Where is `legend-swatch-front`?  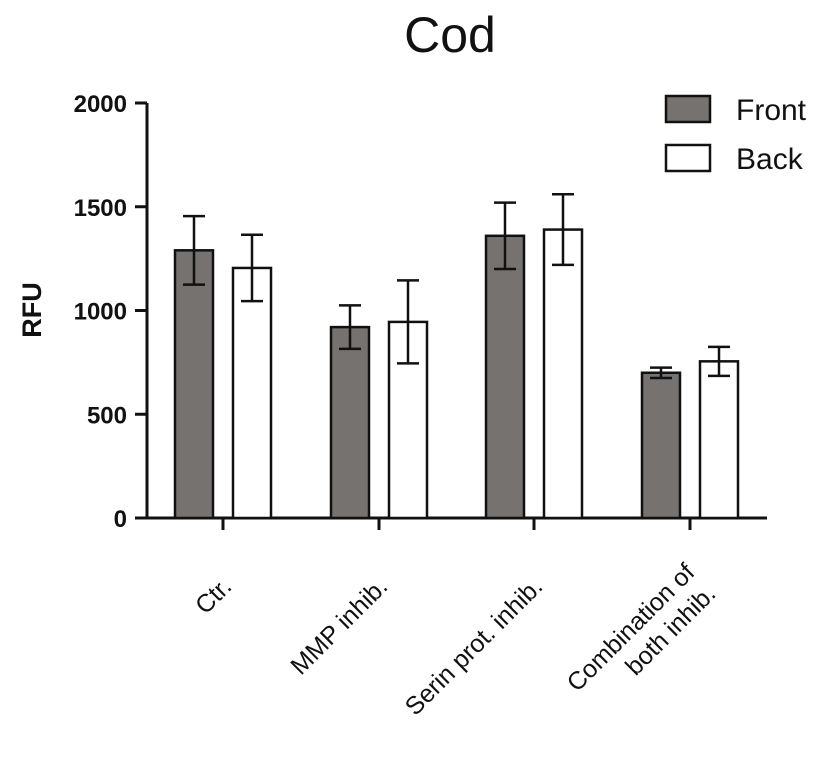 legend-swatch-front is located at coordinates (688, 109).